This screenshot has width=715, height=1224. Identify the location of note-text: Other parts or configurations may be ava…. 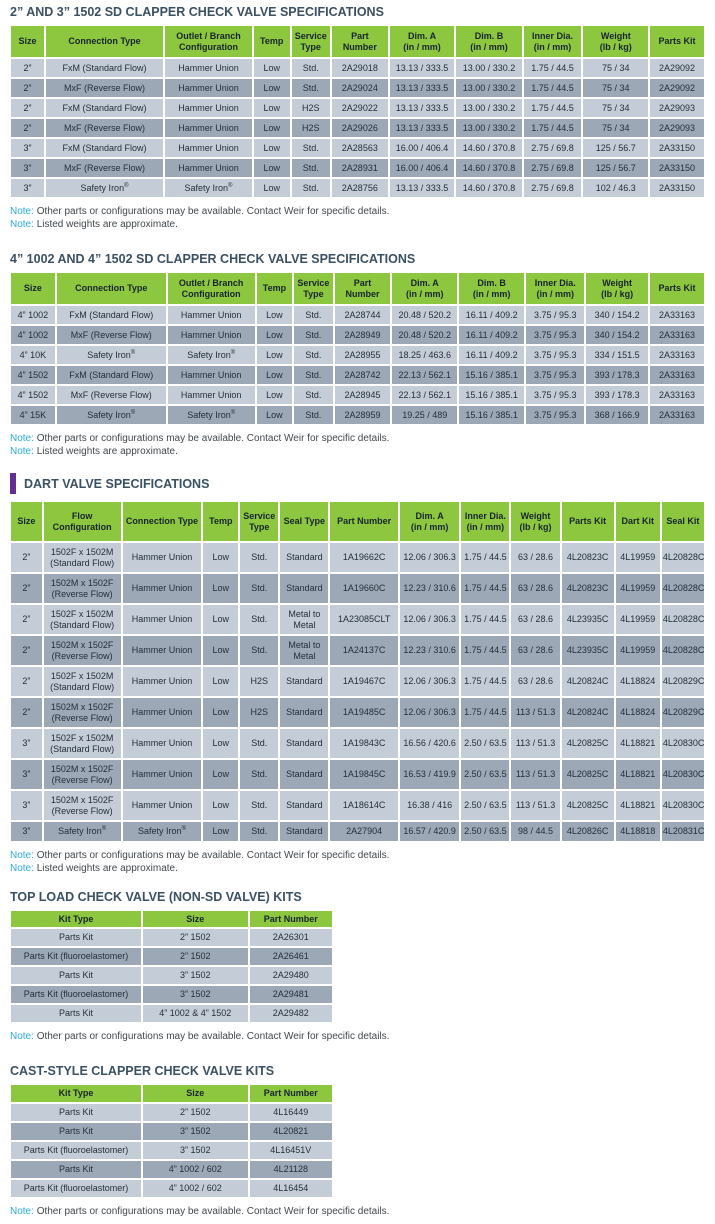
(213, 438).